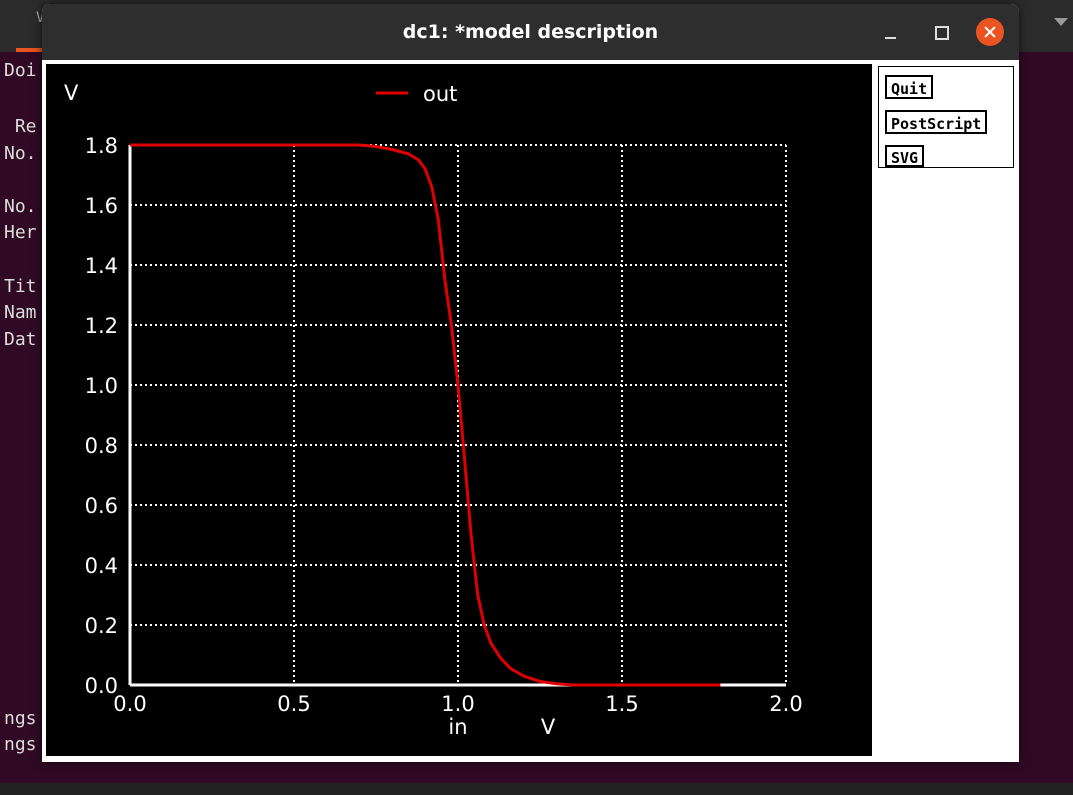  What do you see at coordinates (457, 704) in the screenshot?
I see `x-tick-label: 1.0` at bounding box center [457, 704].